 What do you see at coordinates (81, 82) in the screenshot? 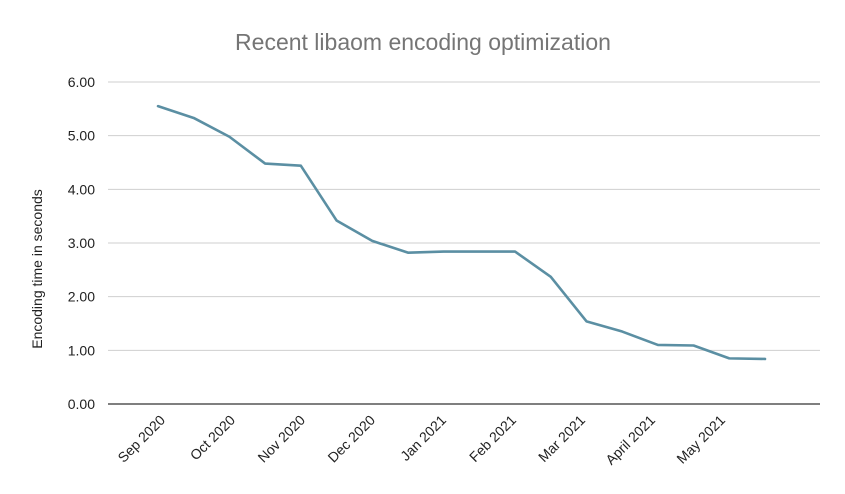
I see `y-tick-label: 6.00` at bounding box center [81, 82].